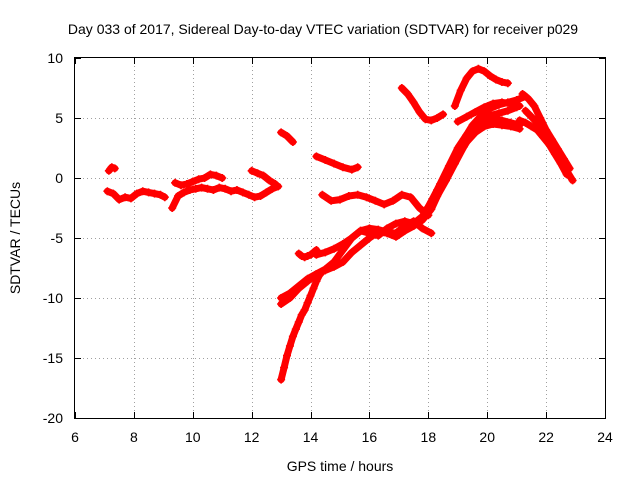 The width and height of the screenshot is (640, 480). What do you see at coordinates (546, 437) in the screenshot?
I see `x-tick-label: 22` at bounding box center [546, 437].